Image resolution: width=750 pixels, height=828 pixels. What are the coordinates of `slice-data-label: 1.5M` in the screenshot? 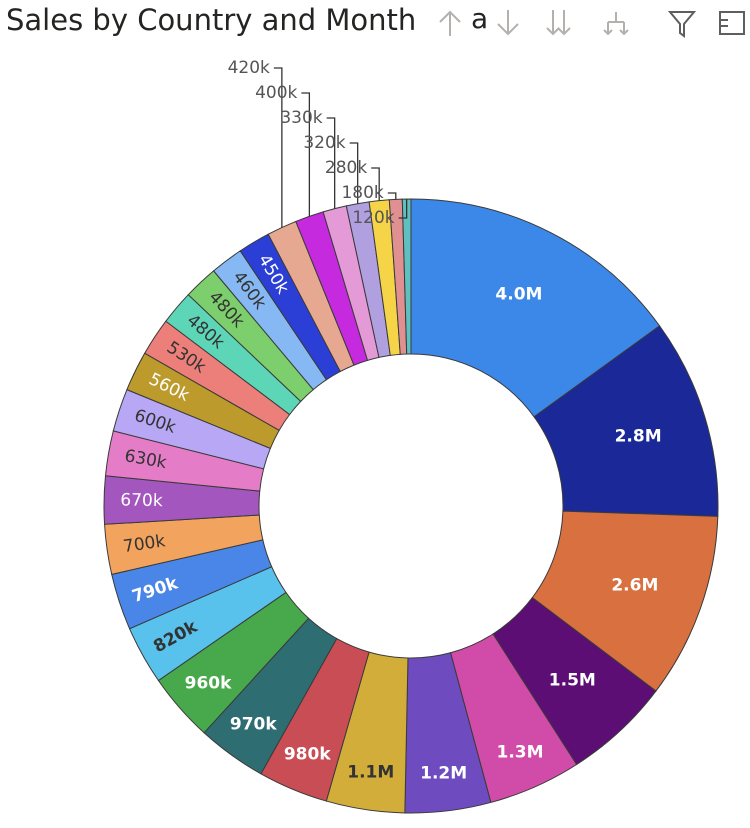 It's located at (572, 680).